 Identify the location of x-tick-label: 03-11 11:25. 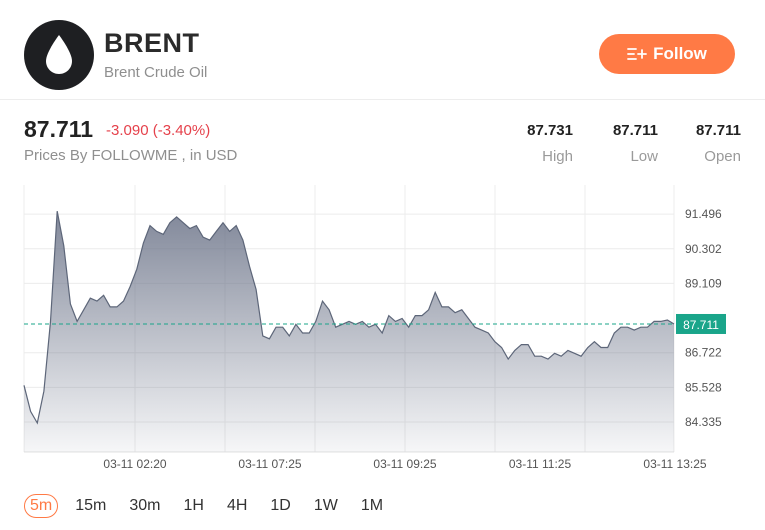
(540, 464).